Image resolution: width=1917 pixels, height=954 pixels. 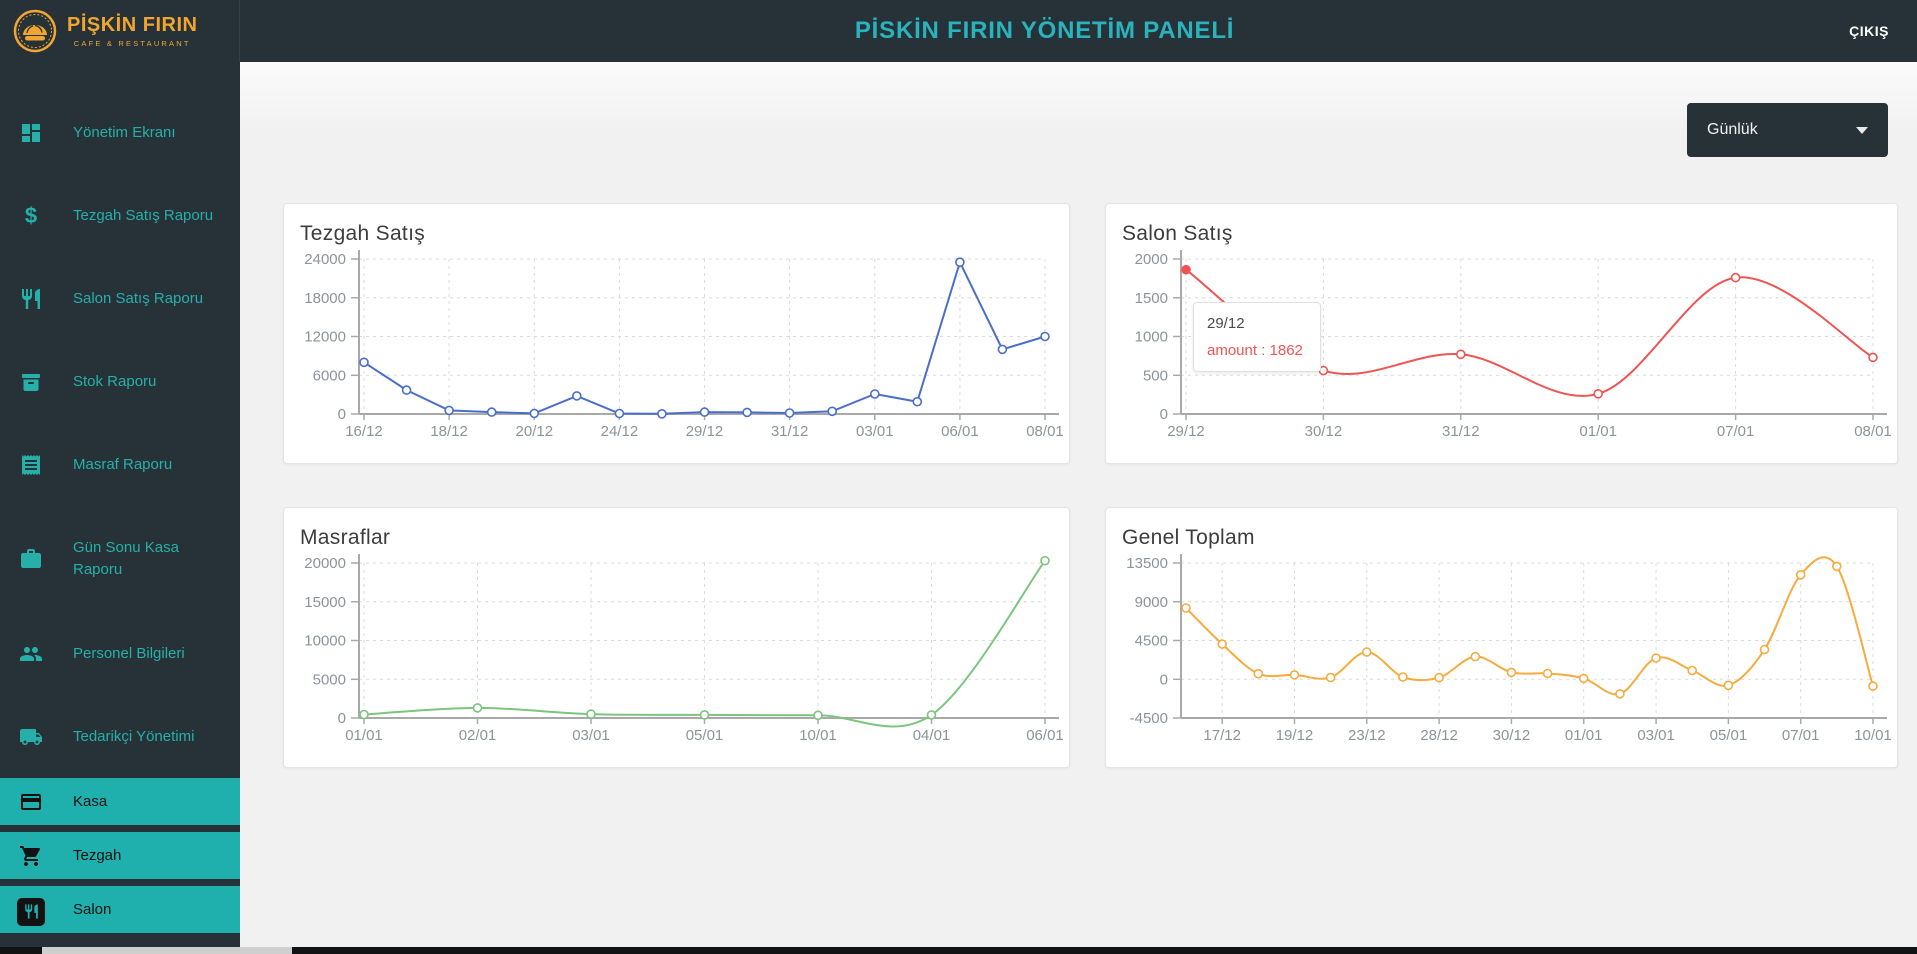 I want to click on svg-text: 9000, so click(x=1151, y=602).